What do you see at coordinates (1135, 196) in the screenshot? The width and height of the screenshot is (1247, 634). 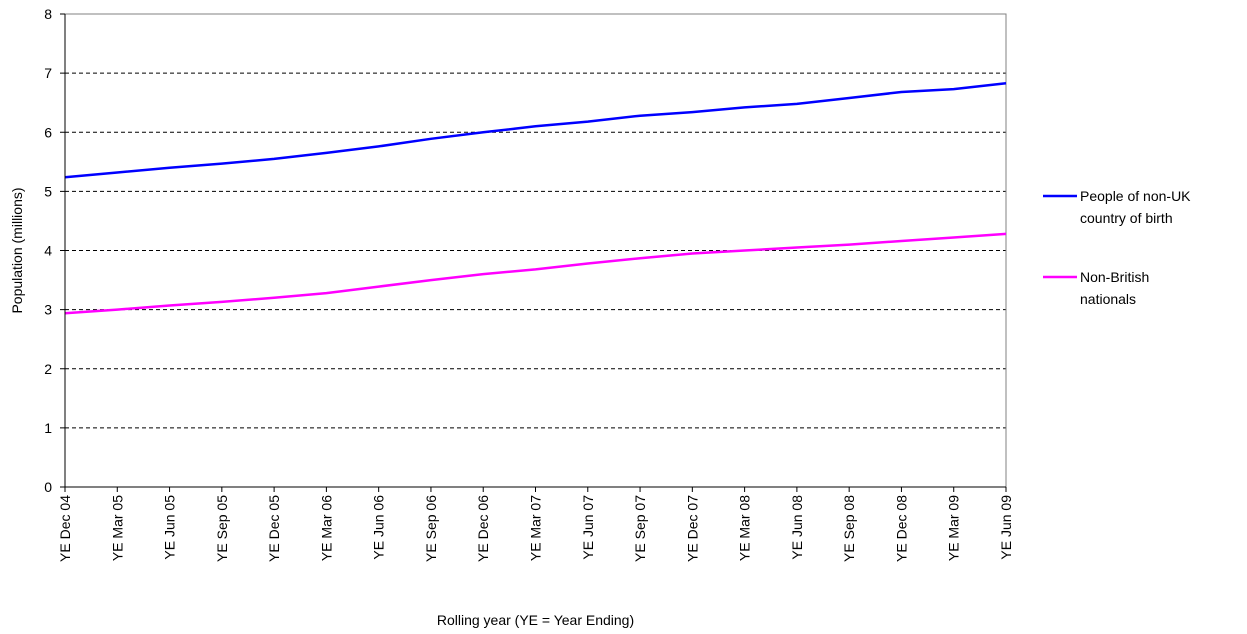 I see `legend-label: People of non-UK` at bounding box center [1135, 196].